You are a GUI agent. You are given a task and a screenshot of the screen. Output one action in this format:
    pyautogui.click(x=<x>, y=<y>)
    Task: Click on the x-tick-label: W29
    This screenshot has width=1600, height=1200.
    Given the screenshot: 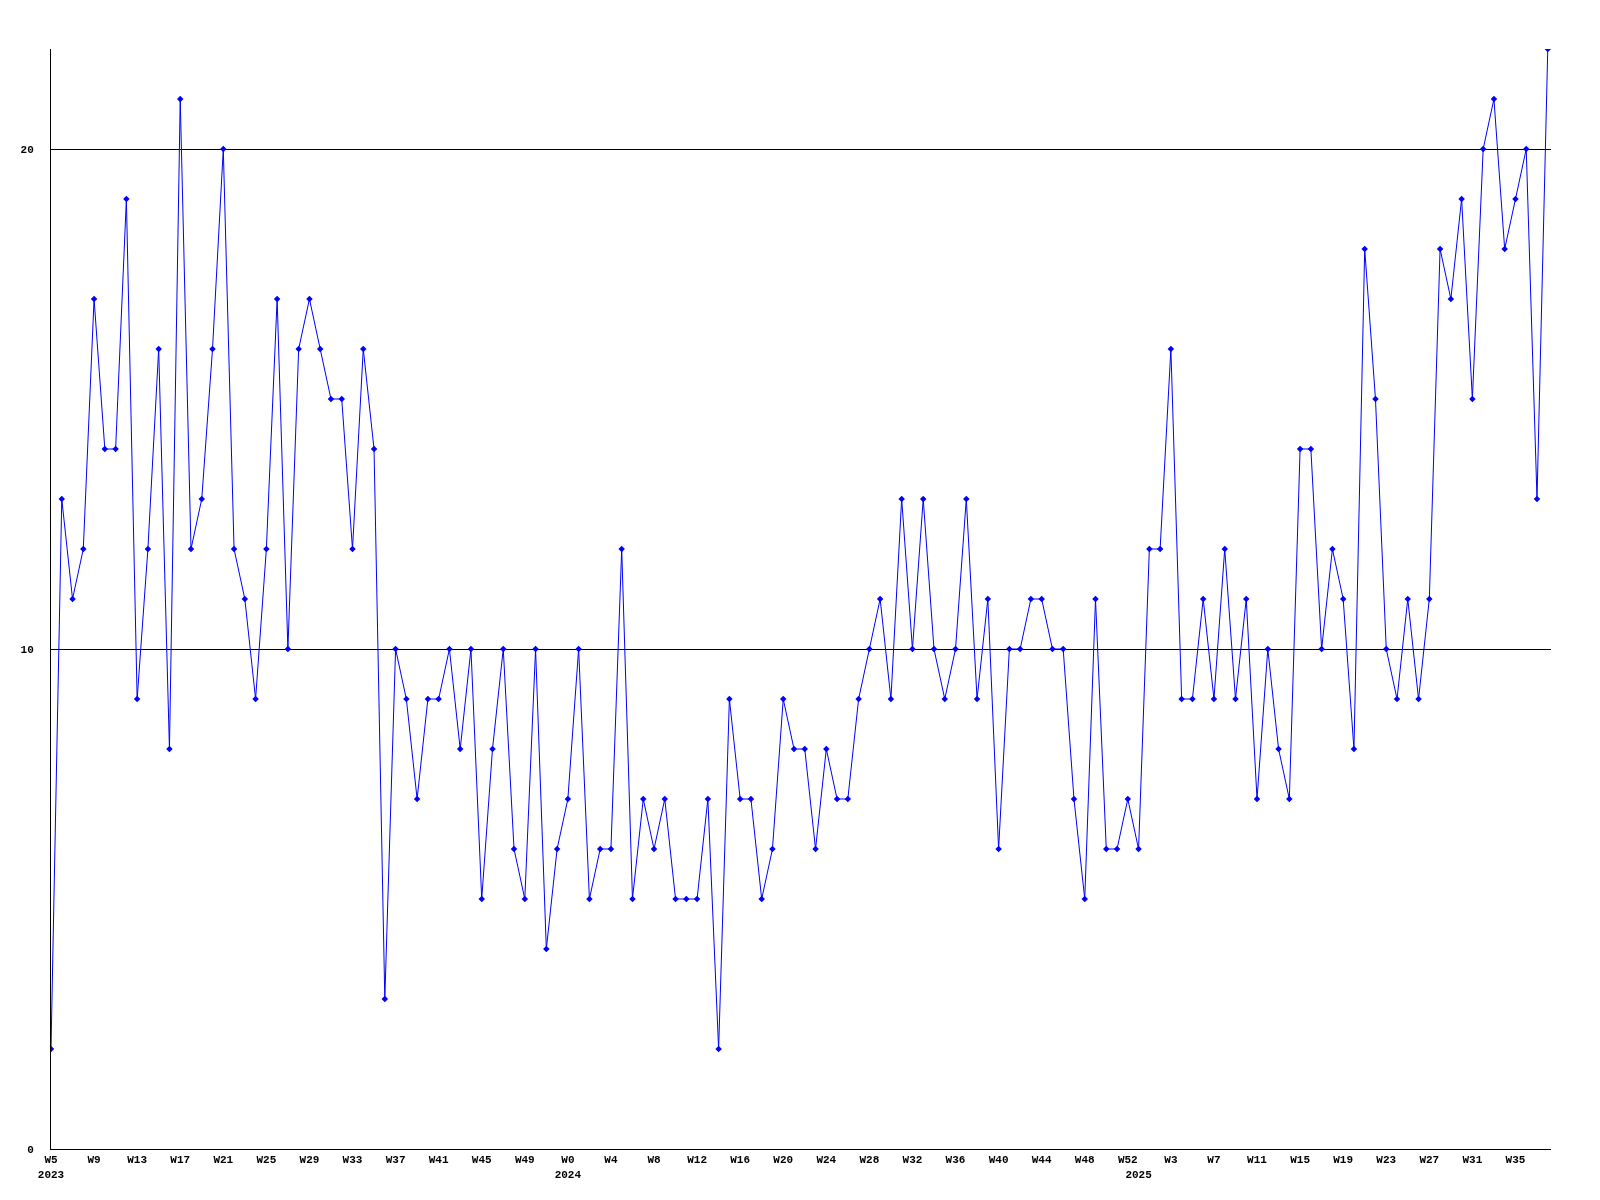 What is the action you would take?
    pyautogui.click(x=309, y=1160)
    